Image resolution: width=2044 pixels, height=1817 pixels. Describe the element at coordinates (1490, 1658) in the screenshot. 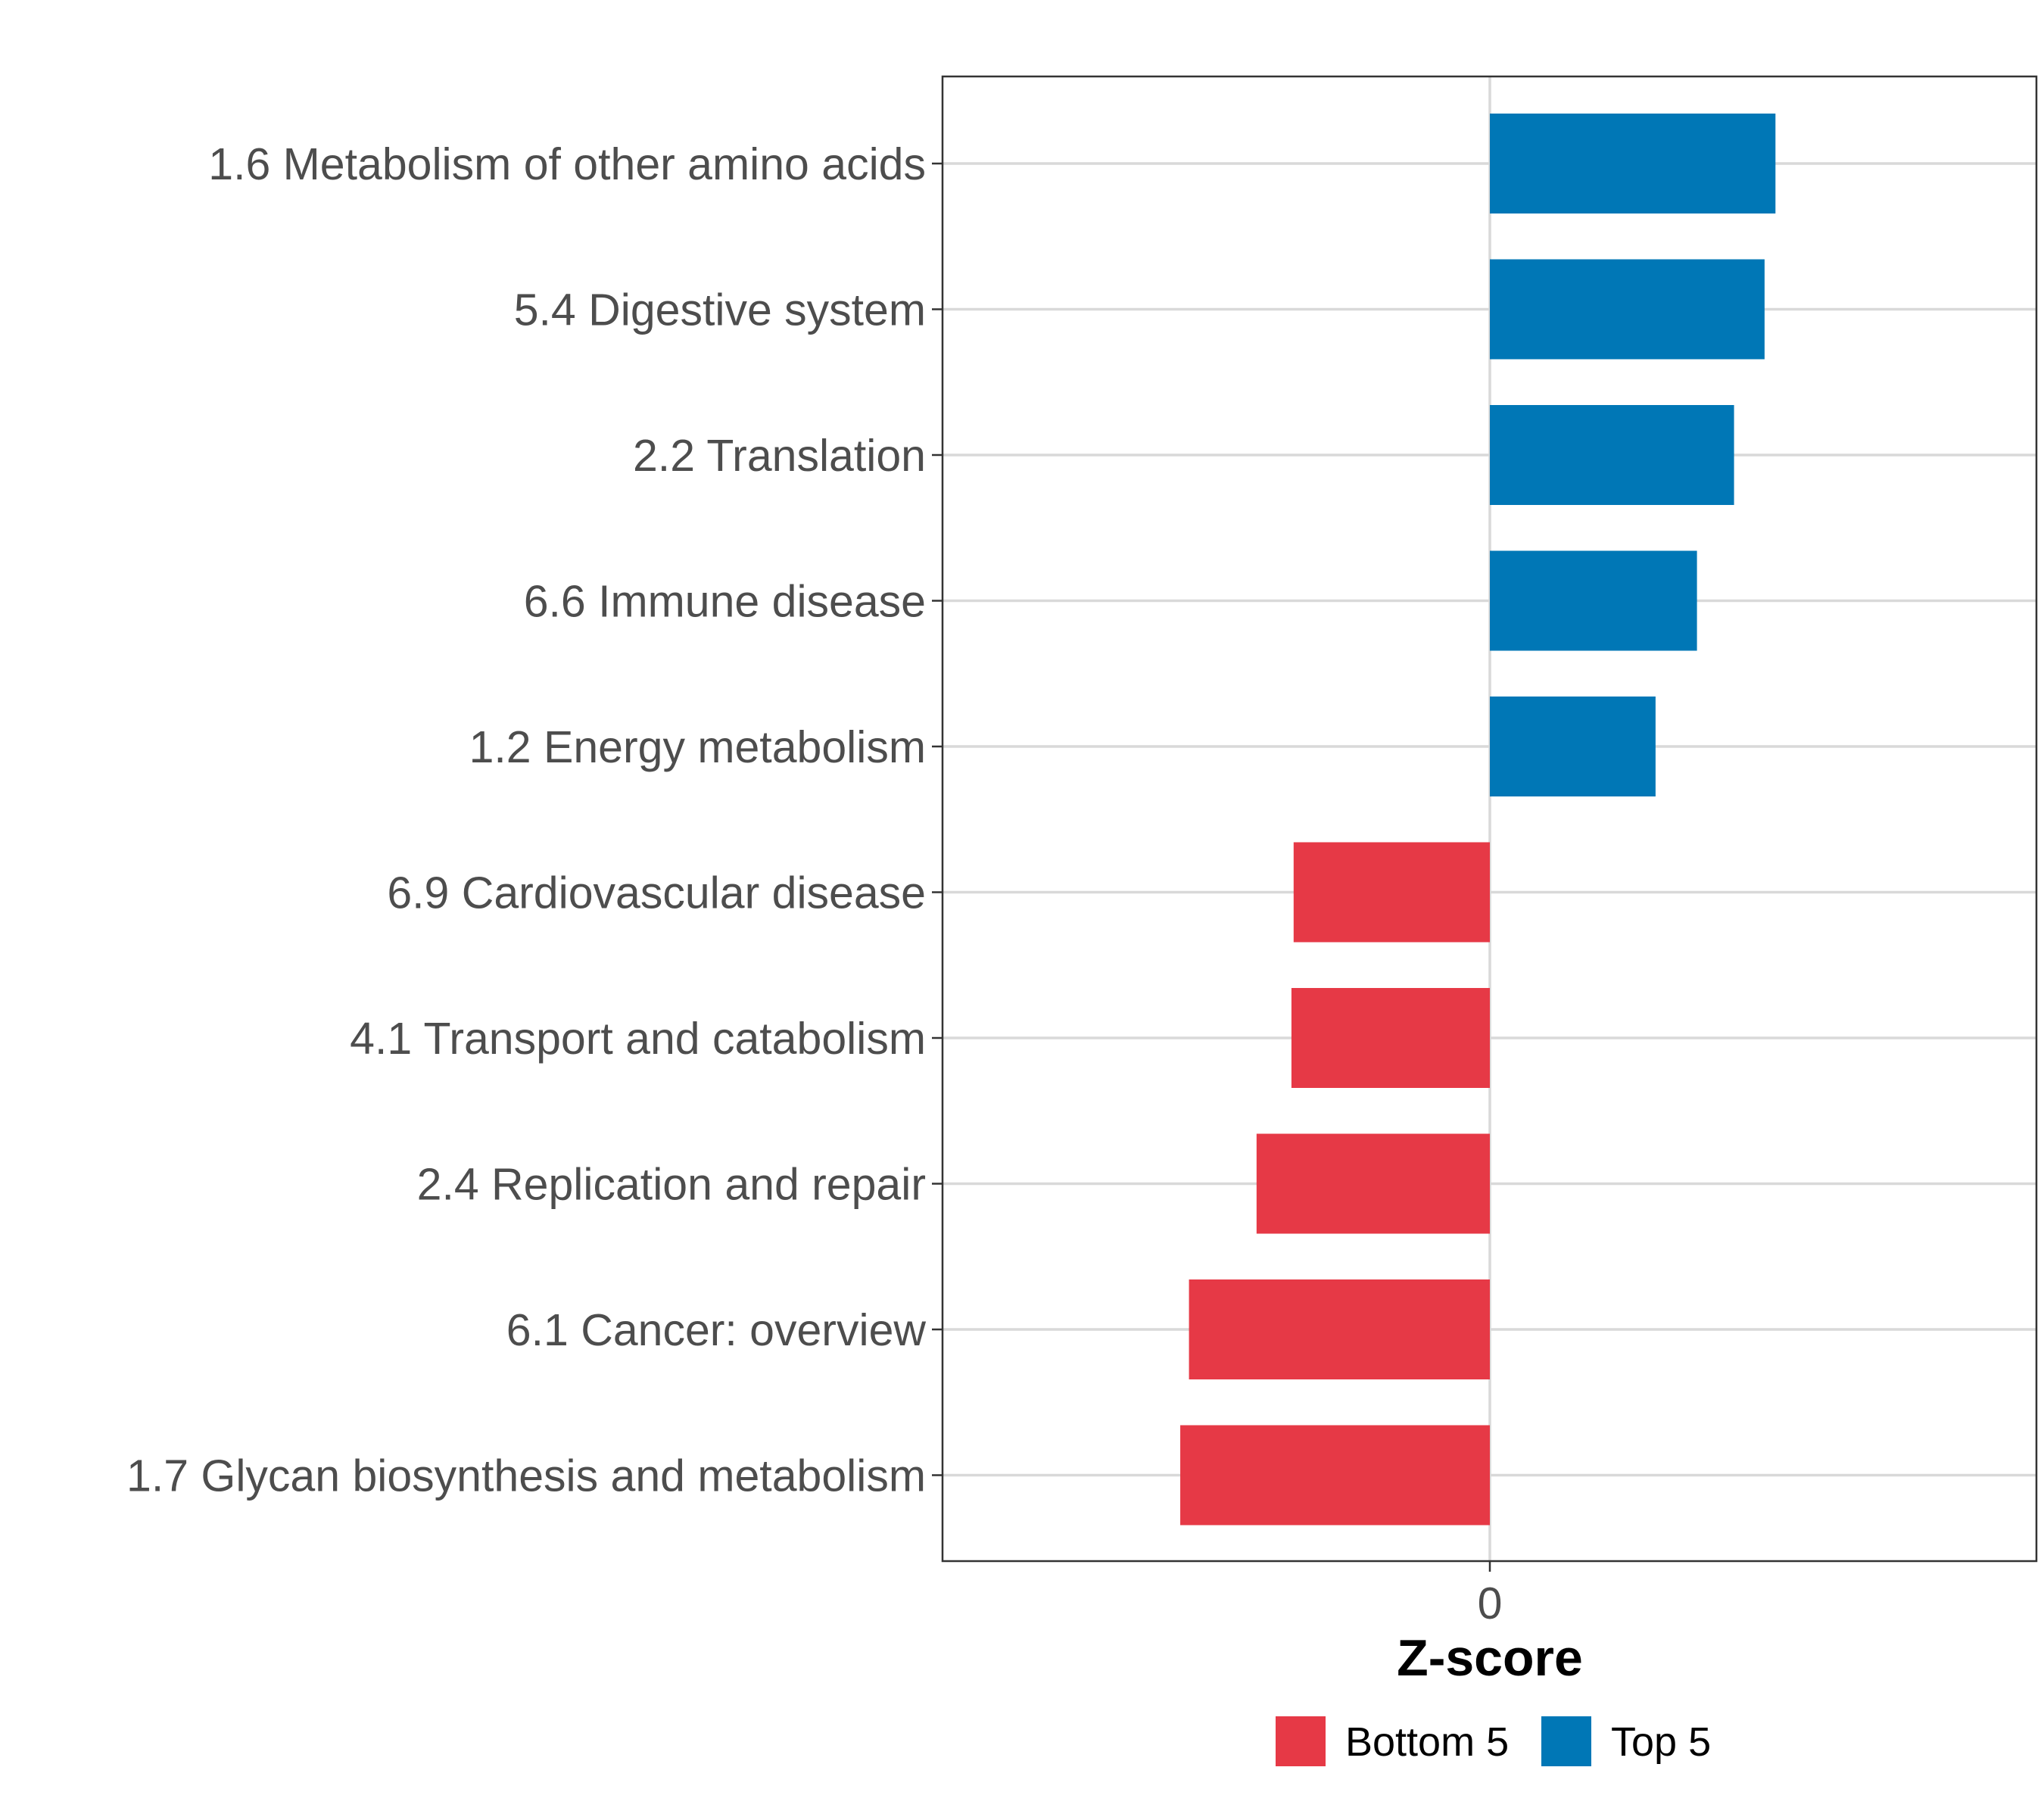

I see `x-axis-title: Z-score` at that location.